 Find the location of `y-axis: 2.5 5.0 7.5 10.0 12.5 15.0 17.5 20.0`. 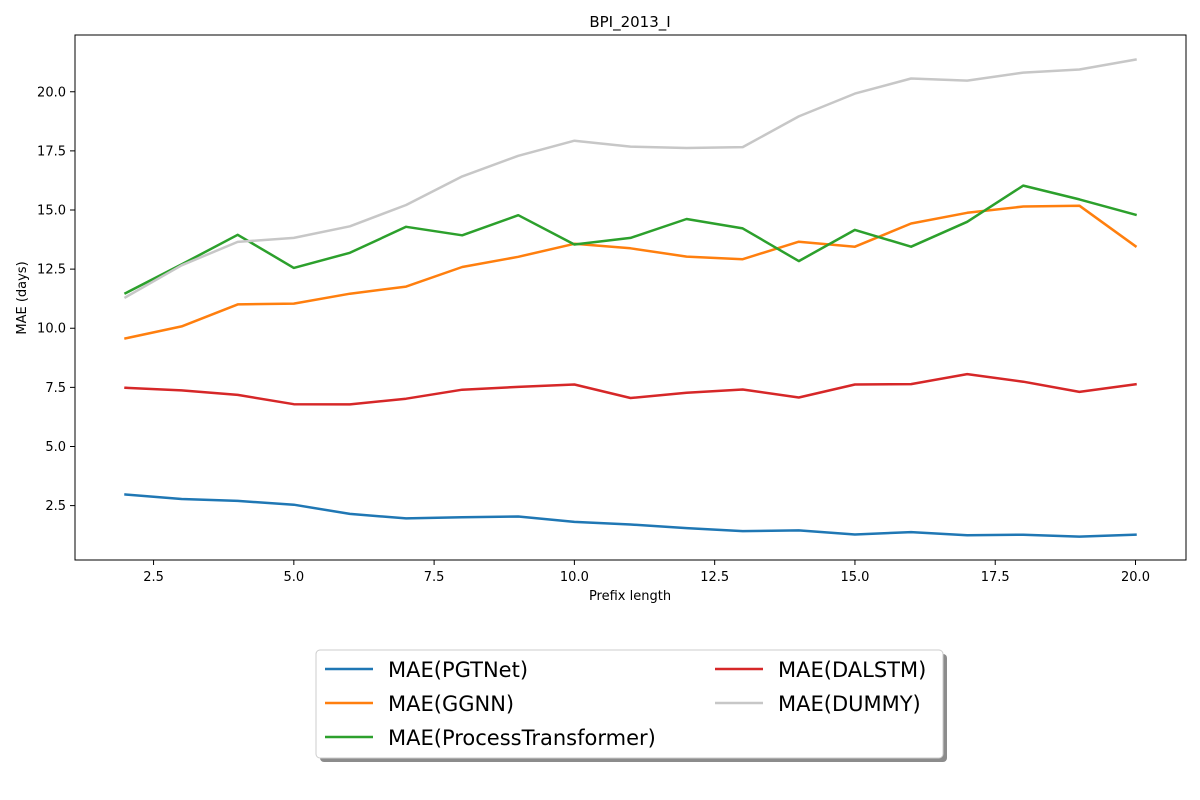

y-axis: 2.5 5.0 7.5 10.0 12.5 15.0 17.5 20.0 is located at coordinates (56, 299).